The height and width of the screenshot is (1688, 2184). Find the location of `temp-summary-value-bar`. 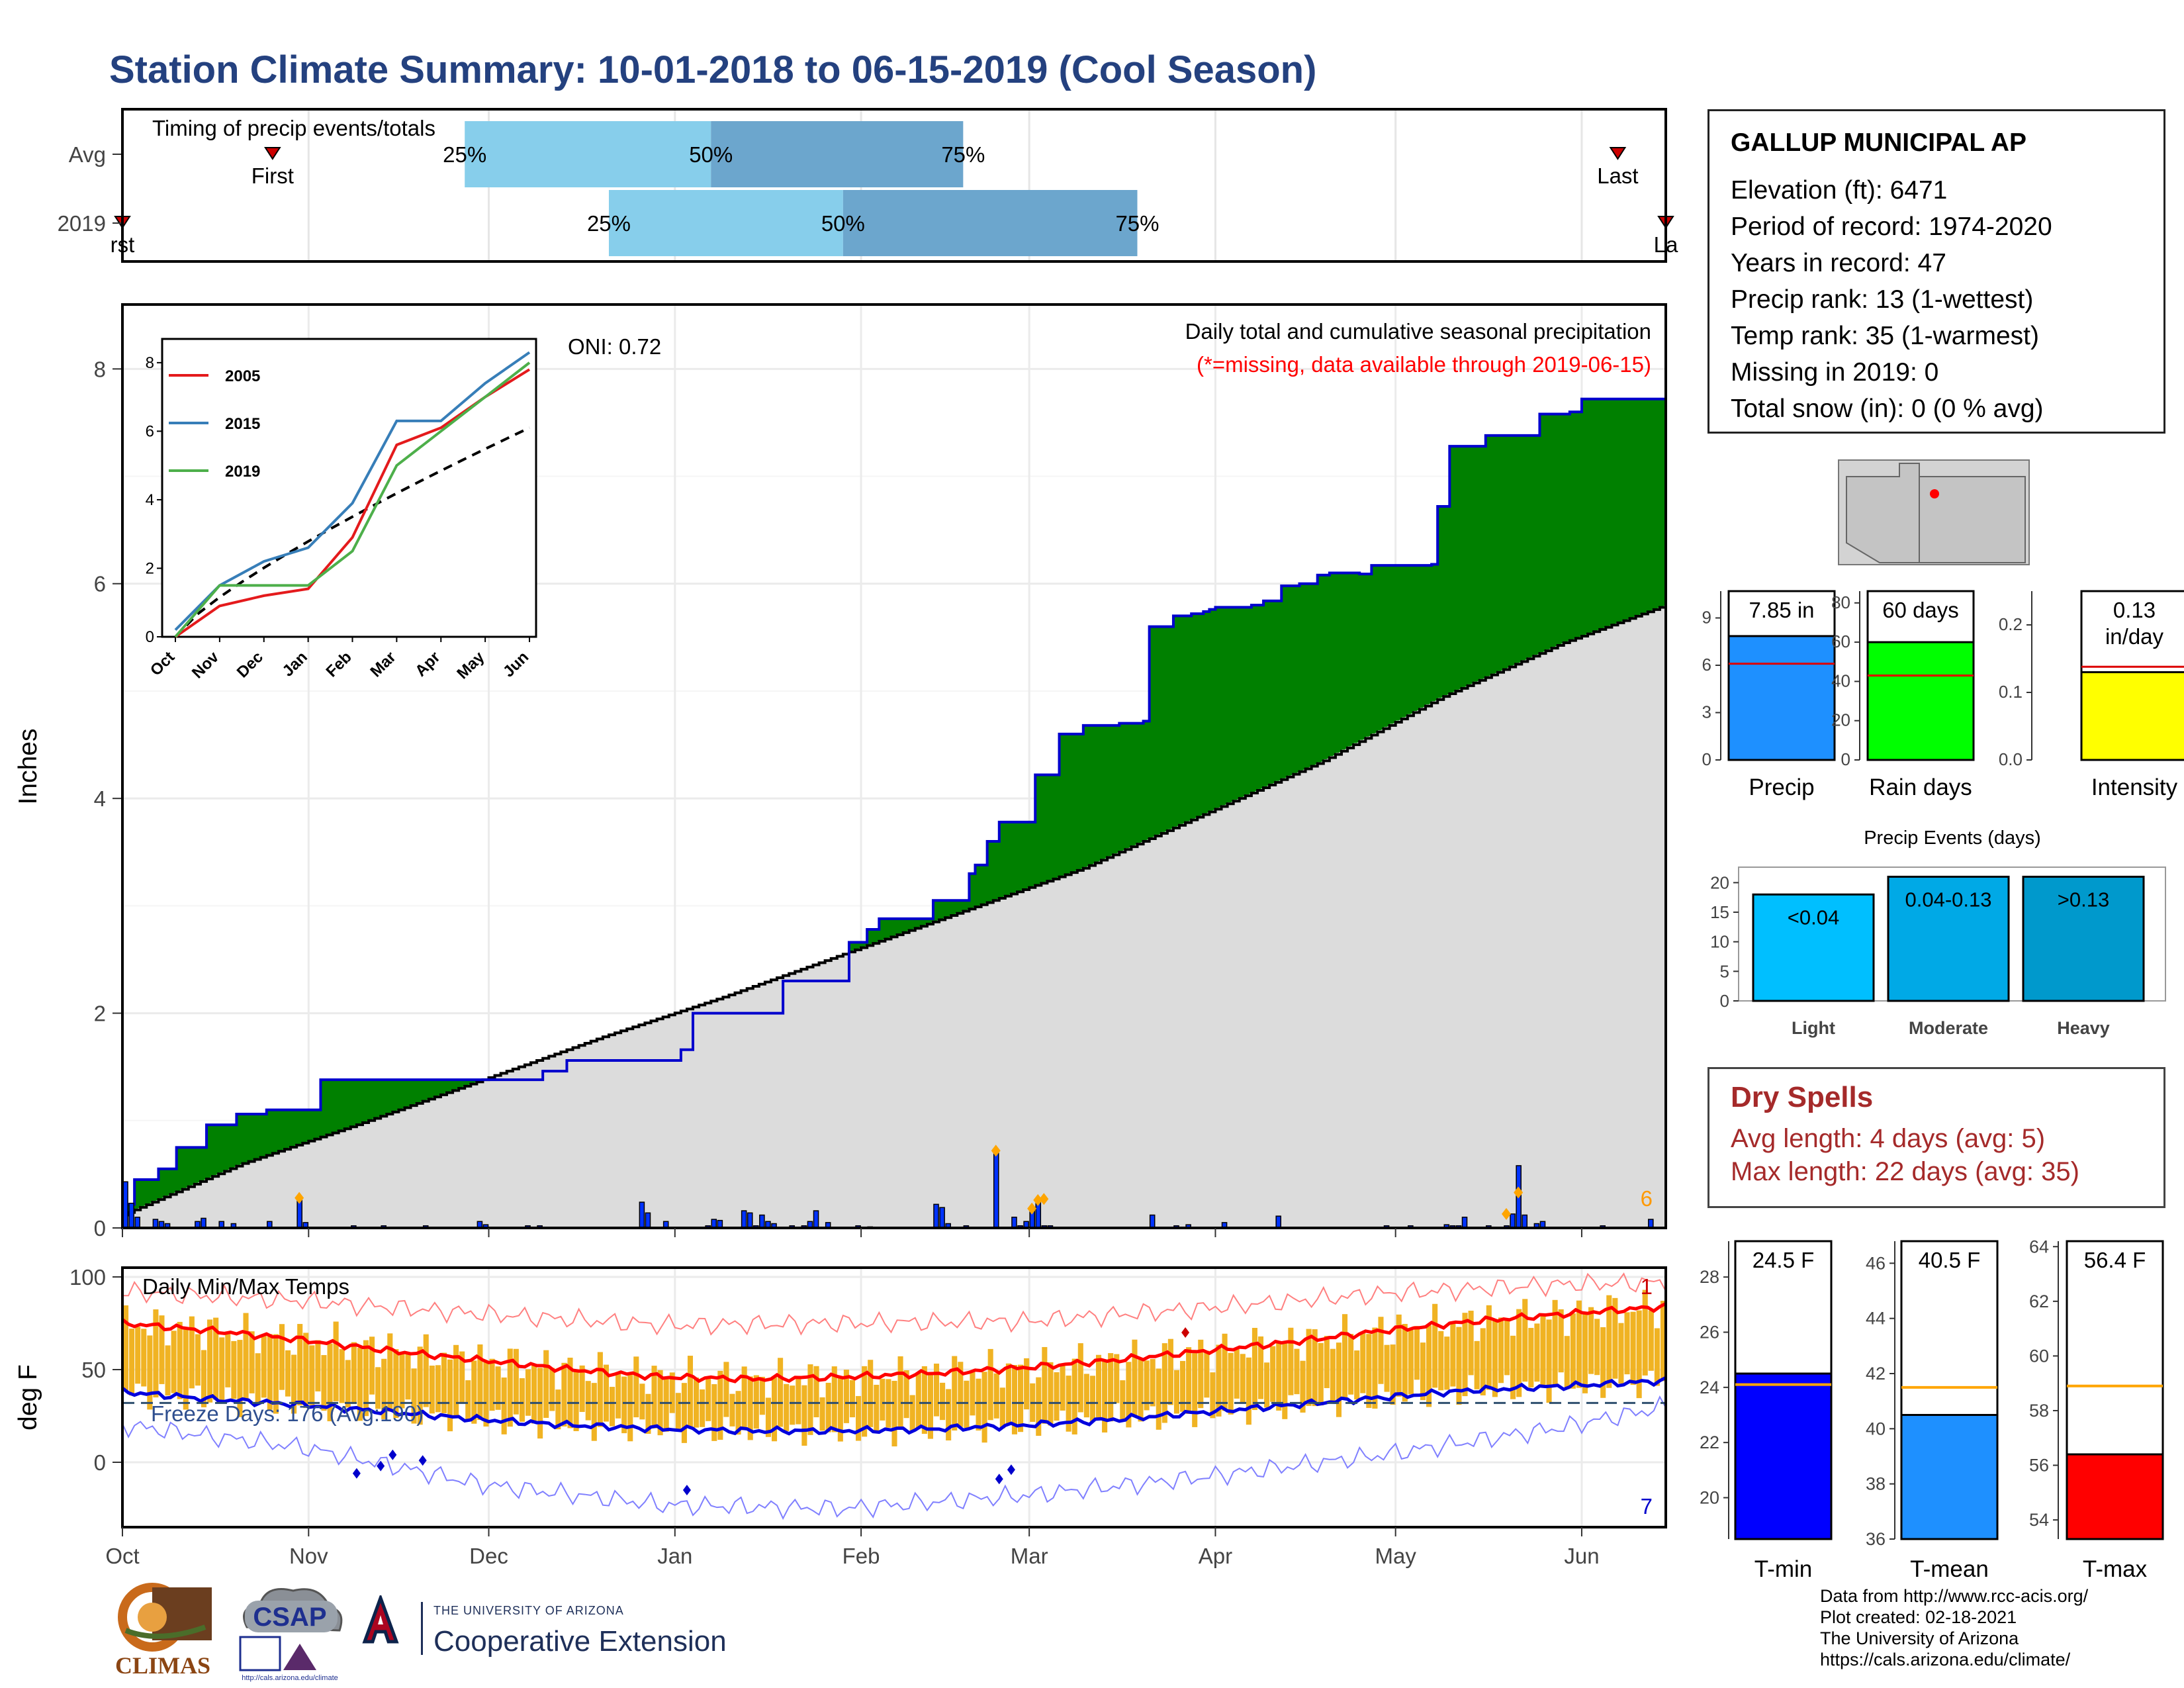

temp-summary-value-bar is located at coordinates (1949, 1477).